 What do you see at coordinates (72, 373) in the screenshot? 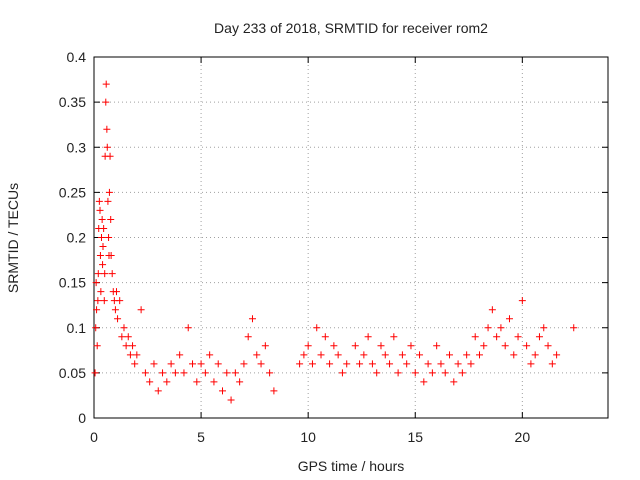
I see `y-tick-label: 0.05` at bounding box center [72, 373].